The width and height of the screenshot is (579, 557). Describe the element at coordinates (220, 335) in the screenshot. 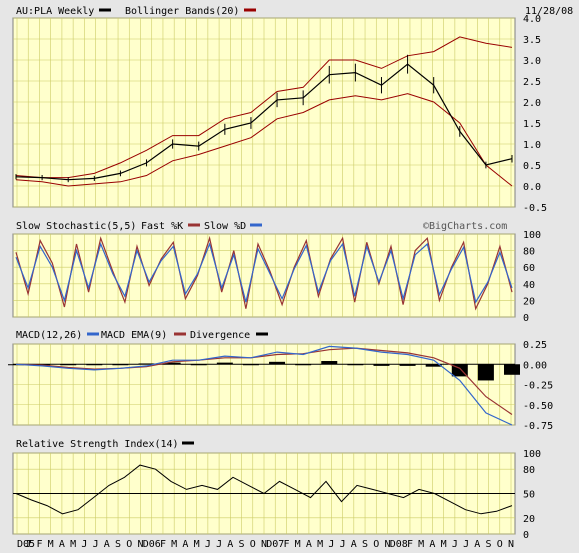

I see `divergence-label: Divergence` at that location.